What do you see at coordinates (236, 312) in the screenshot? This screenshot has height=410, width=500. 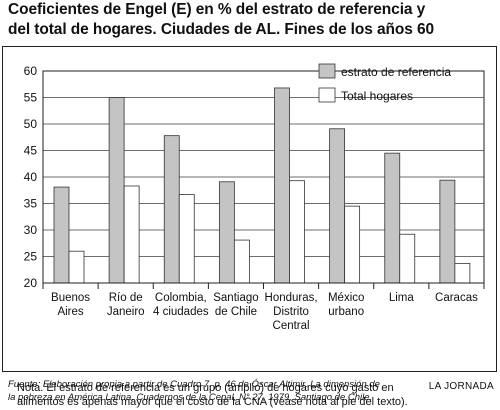 I see `category-label-3-1: de Chile` at bounding box center [236, 312].